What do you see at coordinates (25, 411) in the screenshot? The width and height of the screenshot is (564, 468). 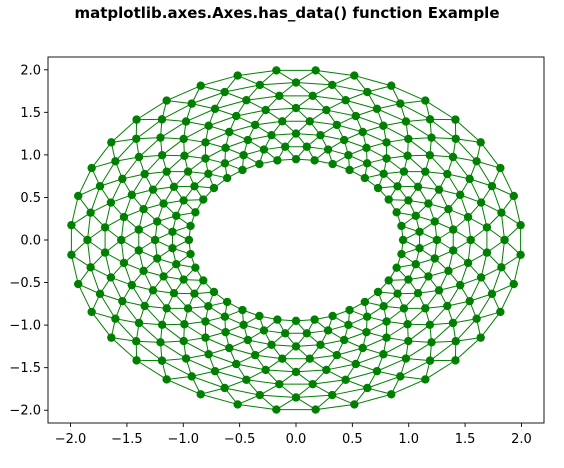 I see `y-tick-label: −2.0` at bounding box center [25, 411].